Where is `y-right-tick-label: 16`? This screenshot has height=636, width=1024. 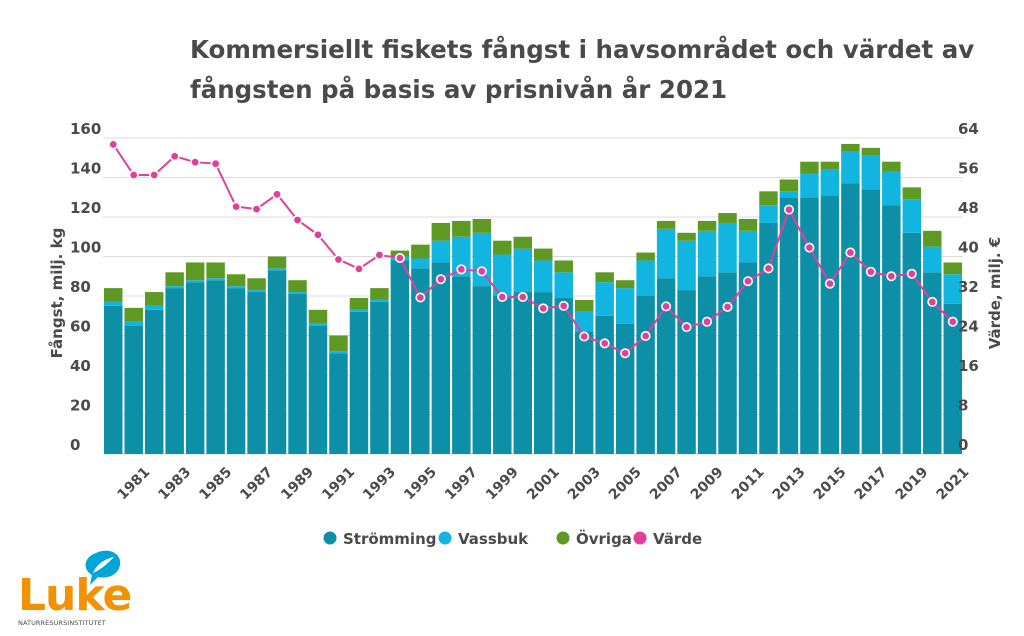
y-right-tick-label: 16 is located at coordinates (968, 366).